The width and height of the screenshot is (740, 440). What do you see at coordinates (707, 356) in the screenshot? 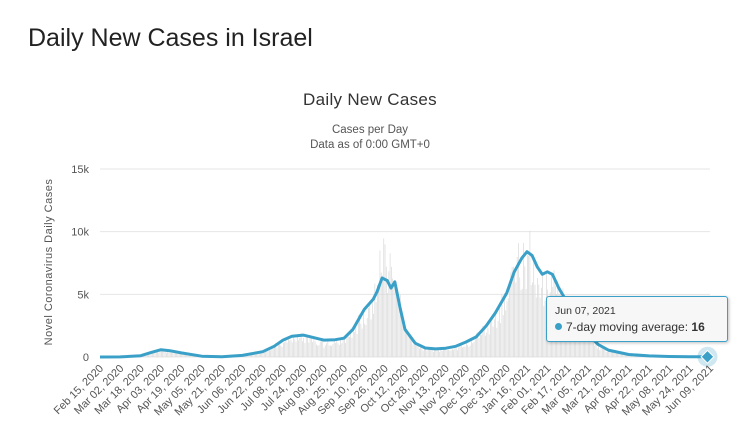
I see `hover-marker` at bounding box center [707, 356].